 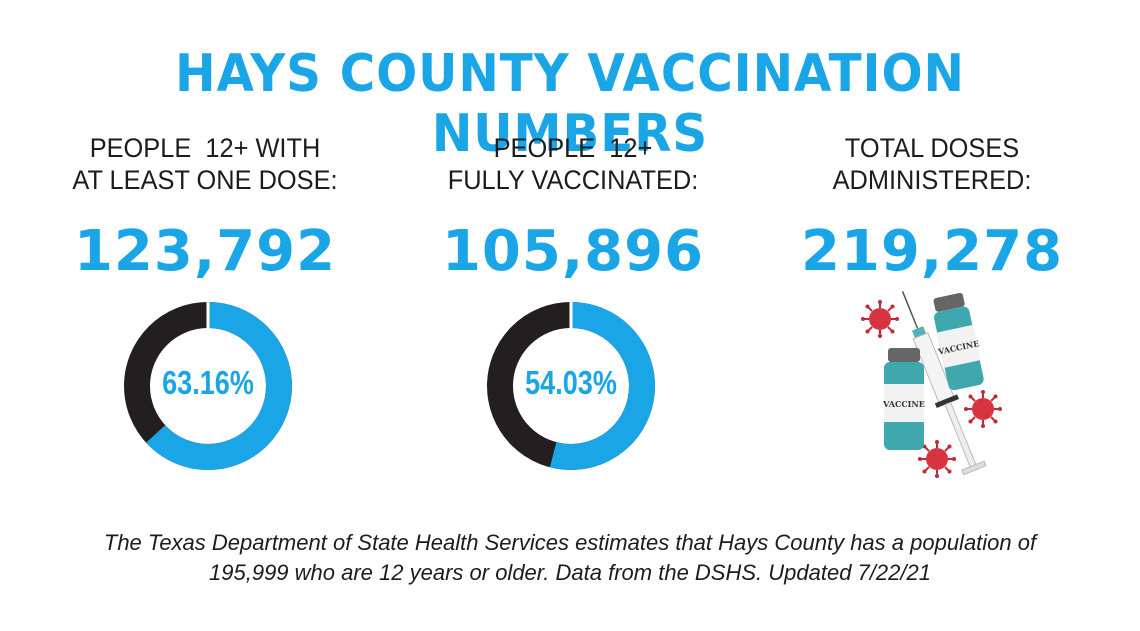 I want to click on stat-label: PEOPLE 12+ WITH AT LEAST ONE DOSE:, so click(x=205, y=164).